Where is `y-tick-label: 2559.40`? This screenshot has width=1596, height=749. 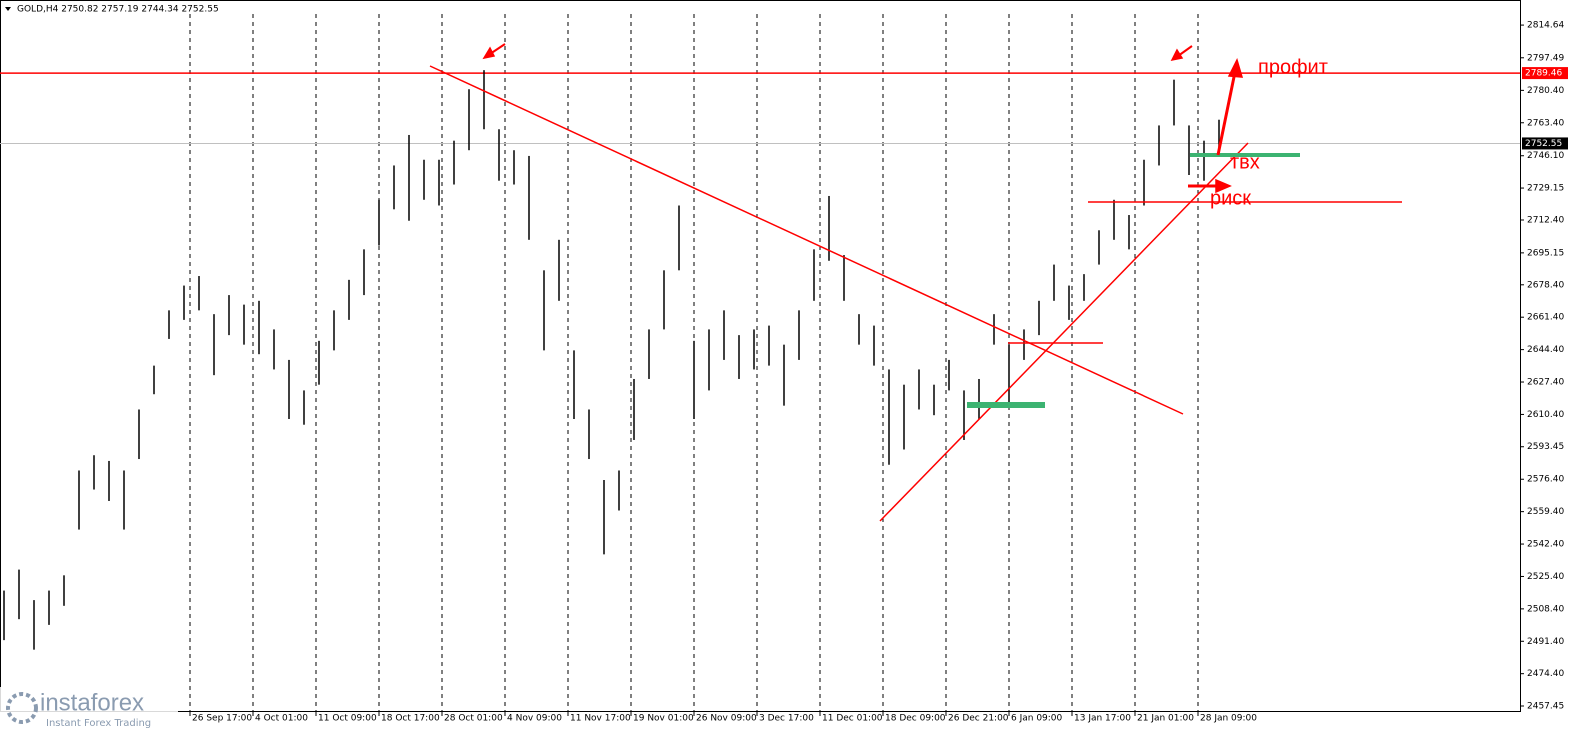
y-tick-label: 2559.40 is located at coordinates (1545, 512).